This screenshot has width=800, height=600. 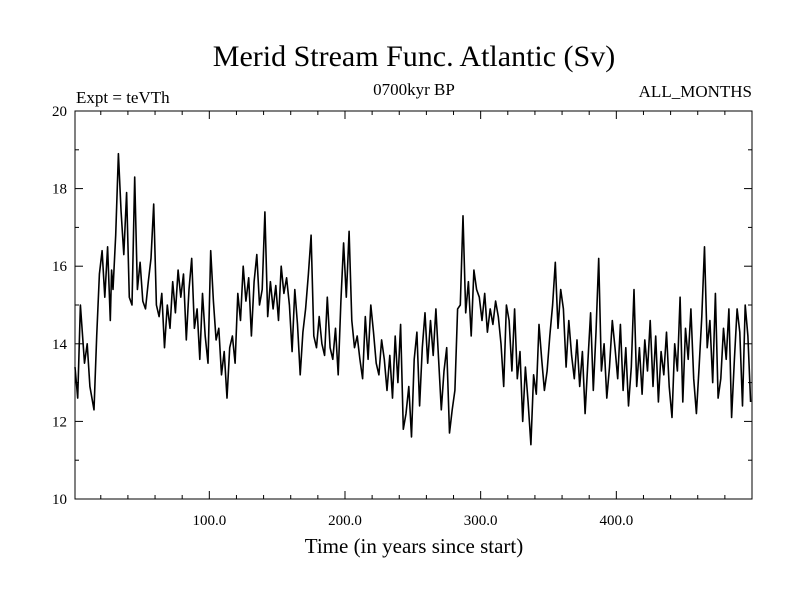 I want to click on y-tick-label: 14, so click(x=60, y=345).